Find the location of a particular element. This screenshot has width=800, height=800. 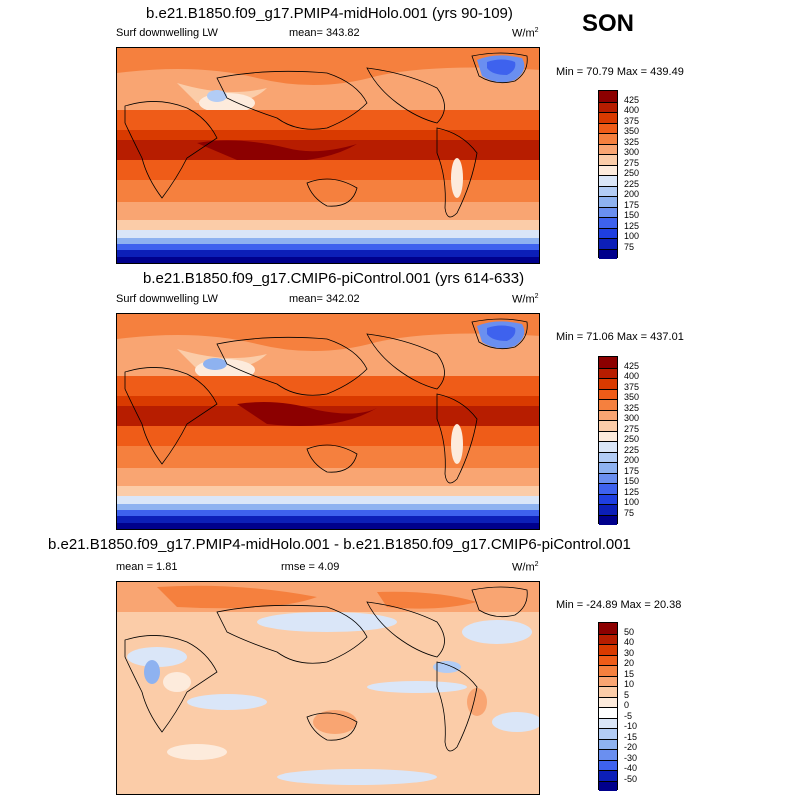

colorbar-tick-label: -20 is located at coordinates (631, 747).